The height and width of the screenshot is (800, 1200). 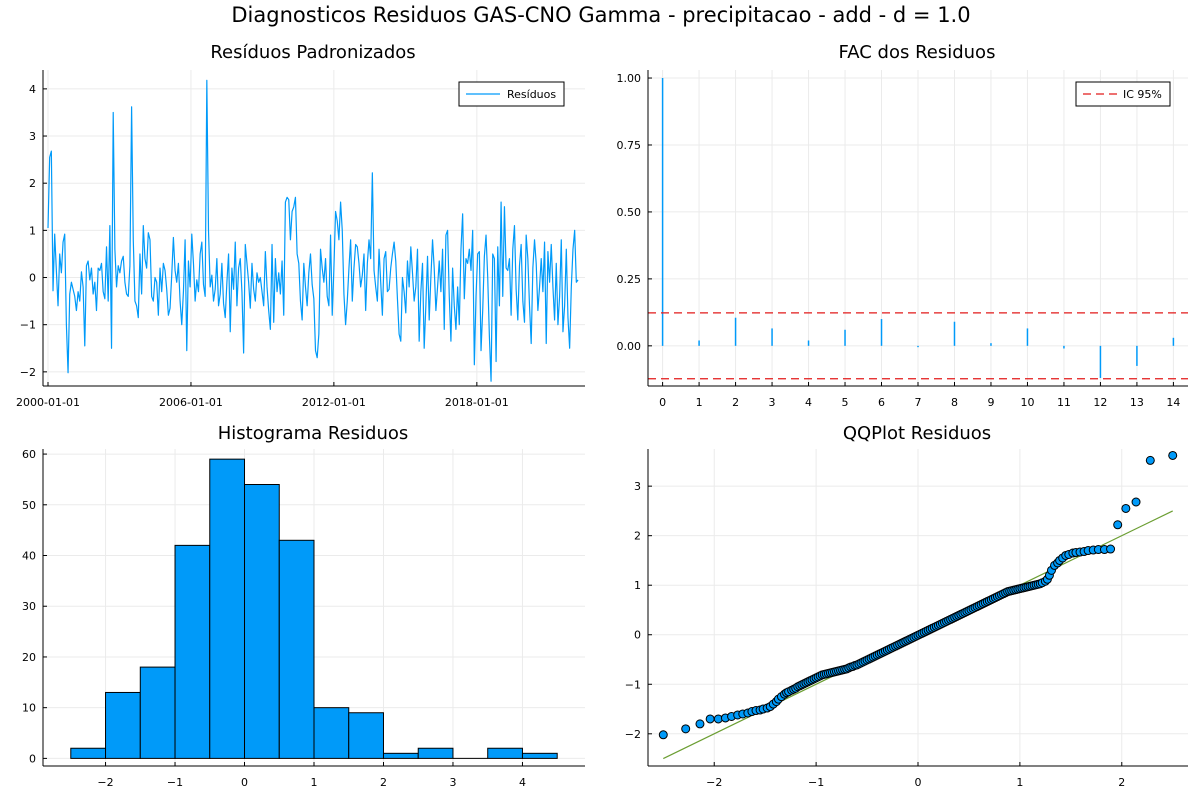 I want to click on y-tick-label: 0.75, so click(x=629, y=145).